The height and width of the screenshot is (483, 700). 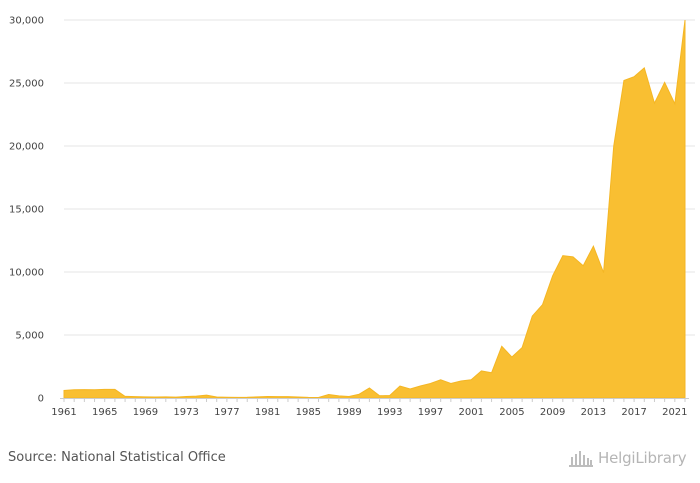 What do you see at coordinates (552, 412) in the screenshot?
I see `x-tick-label: 2009` at bounding box center [552, 412].